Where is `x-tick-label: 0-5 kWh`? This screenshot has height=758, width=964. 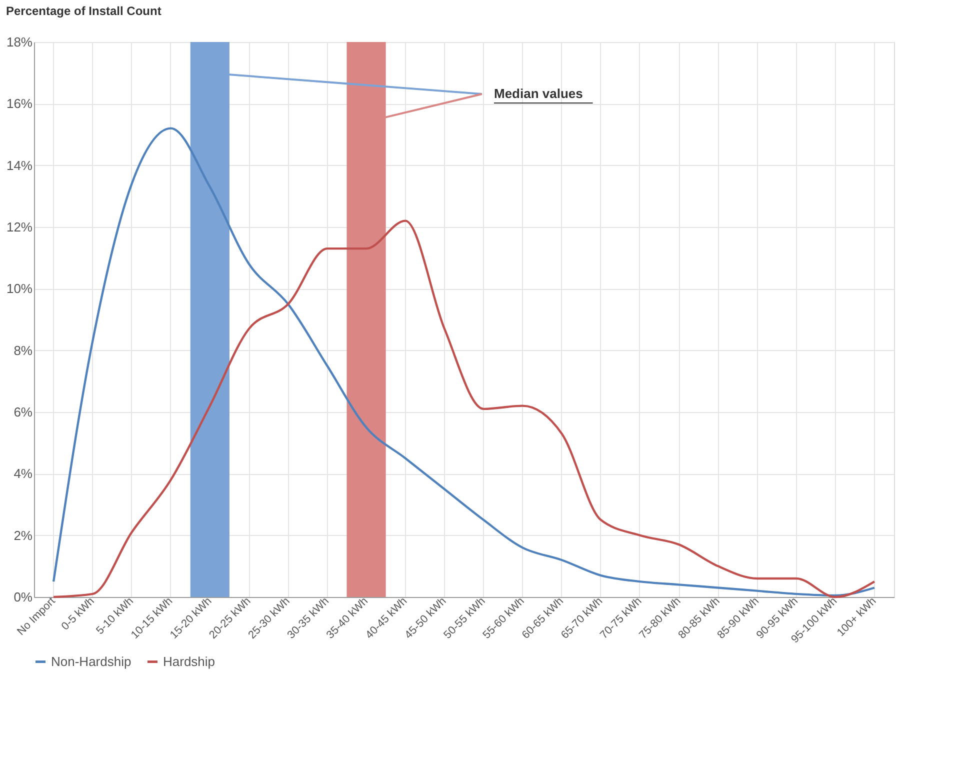 x-tick-label: 0-5 kWh is located at coordinates (78, 614).